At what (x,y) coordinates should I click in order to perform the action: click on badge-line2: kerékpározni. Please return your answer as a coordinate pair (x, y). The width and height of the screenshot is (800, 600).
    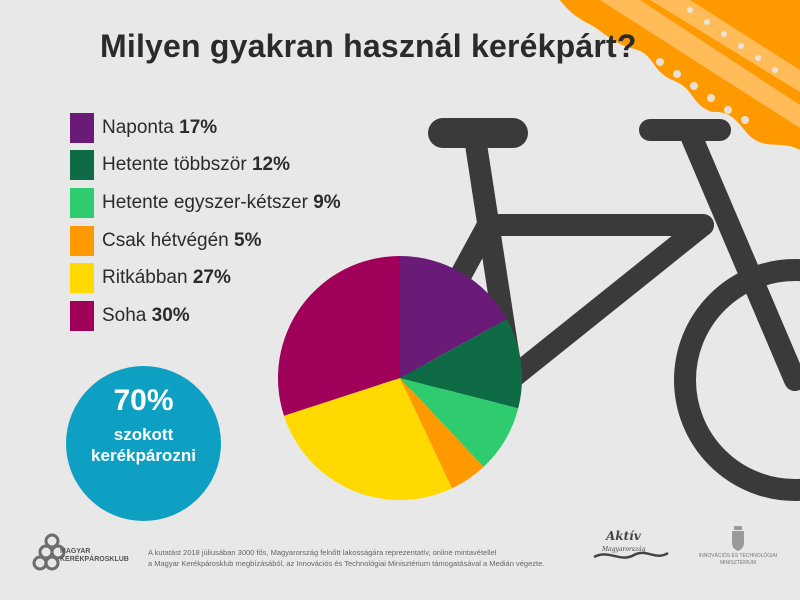
    Looking at the image, I should click on (143, 455).